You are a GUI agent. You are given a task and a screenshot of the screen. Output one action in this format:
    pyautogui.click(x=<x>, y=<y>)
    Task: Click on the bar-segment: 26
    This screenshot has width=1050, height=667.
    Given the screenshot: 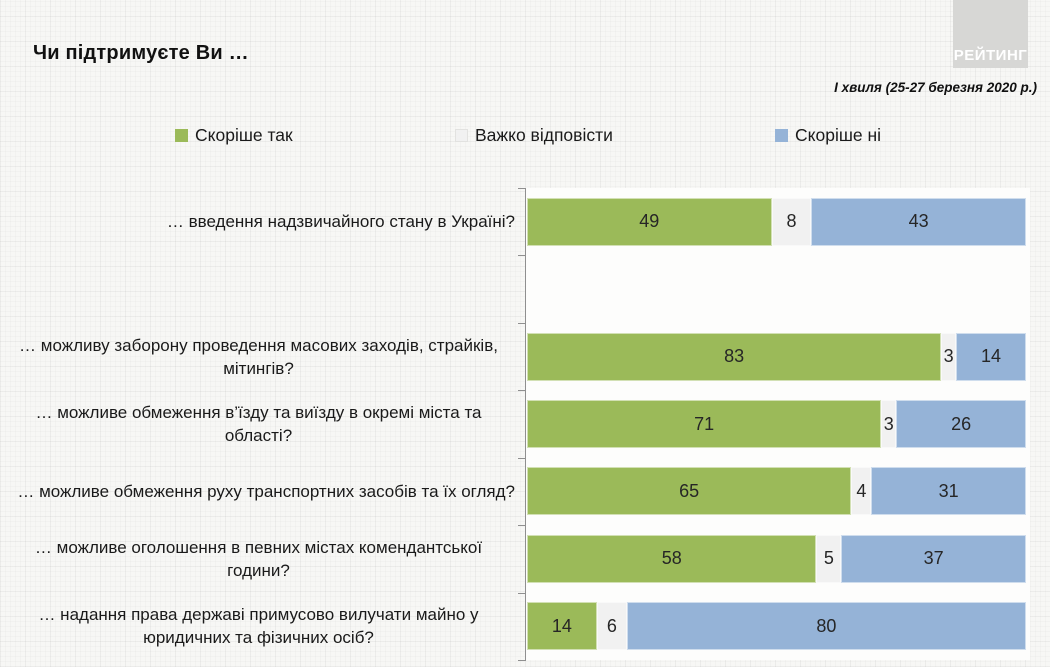 What is the action you would take?
    pyautogui.click(x=961, y=424)
    